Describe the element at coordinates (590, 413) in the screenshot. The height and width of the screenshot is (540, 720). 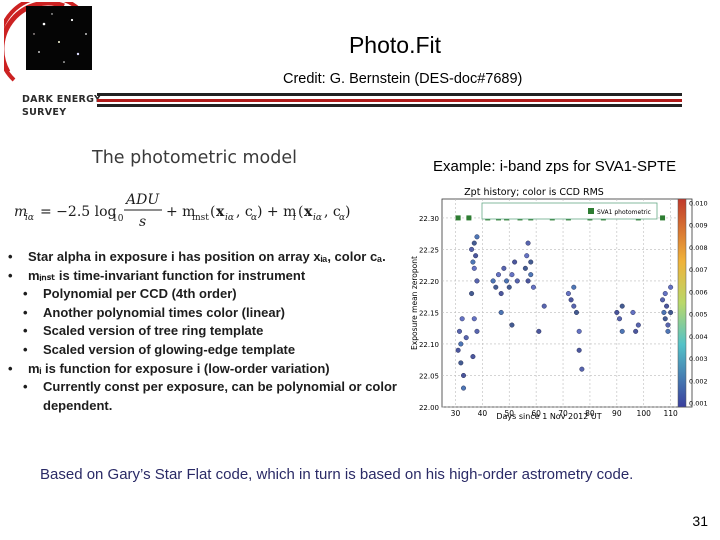
I see `x-tick-label: 80` at that location.